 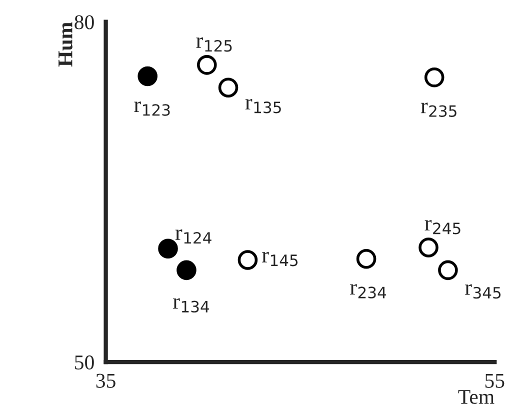 I want to click on annotation: r$_{123}$, so click(x=152, y=109).